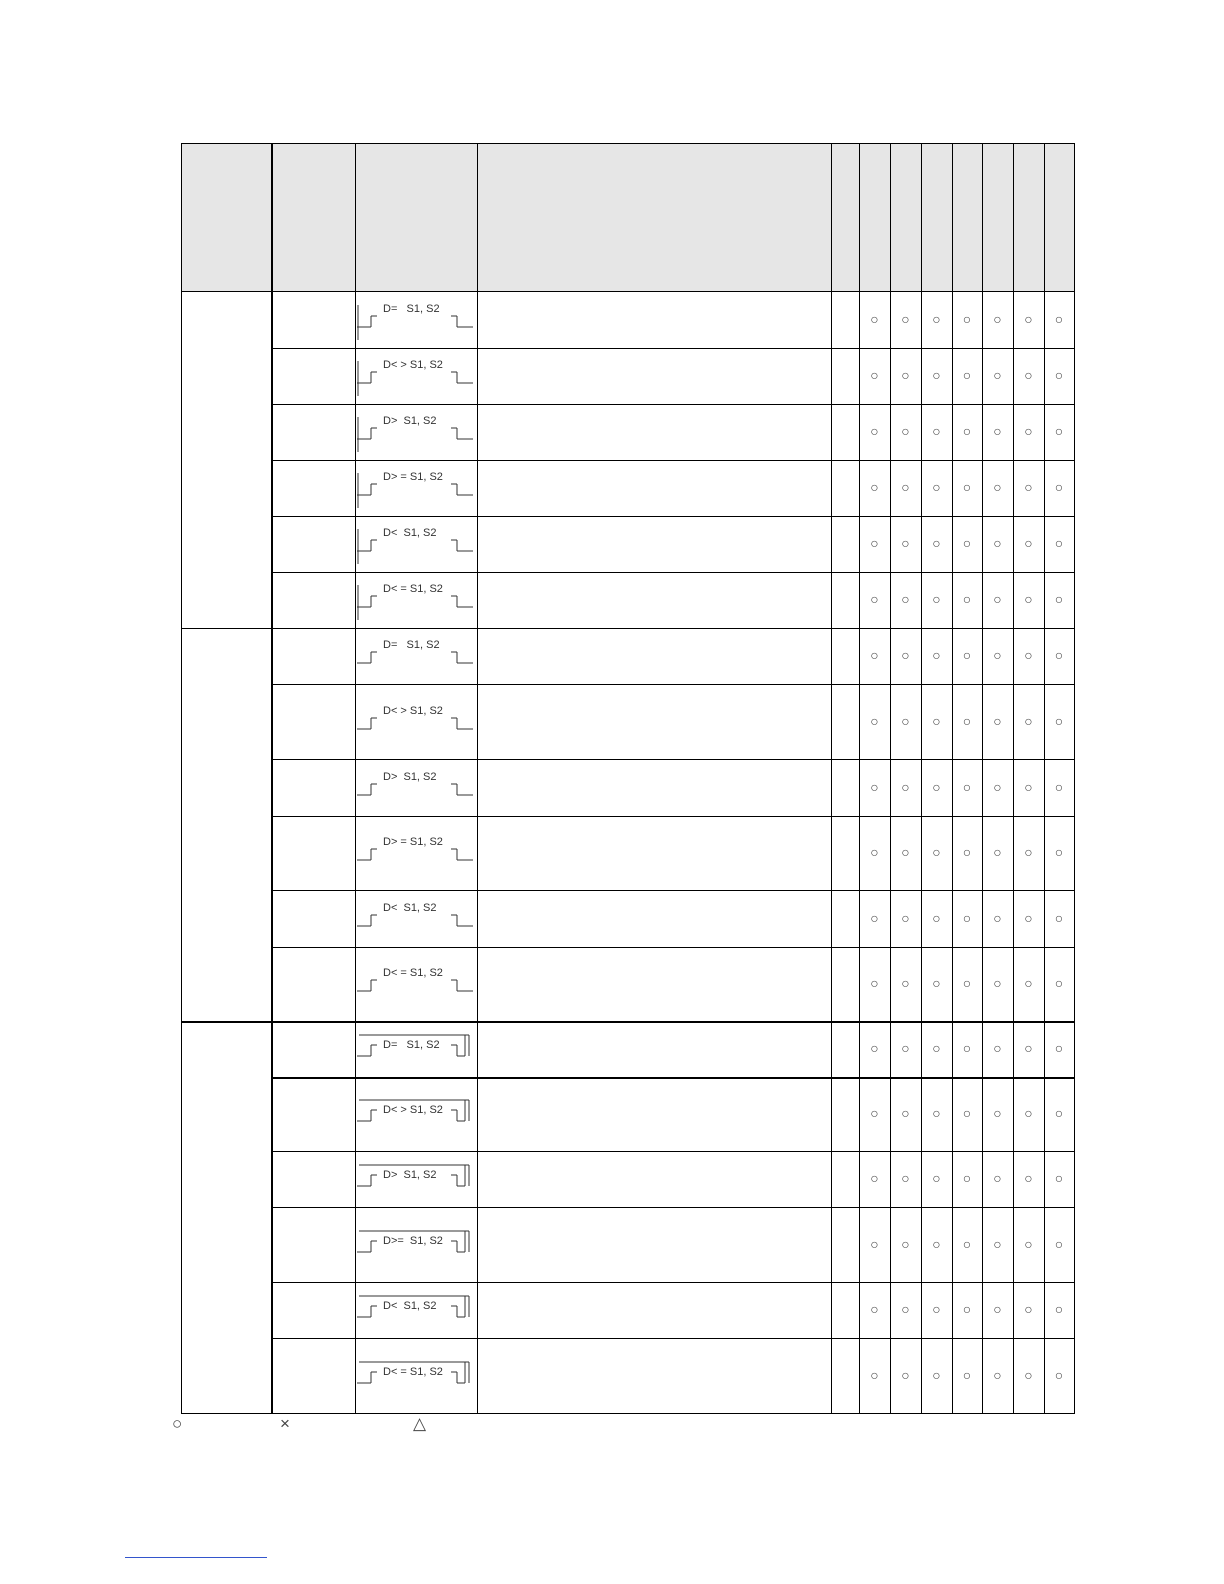  What do you see at coordinates (417, 1245) in the screenshot?
I see `ladder-symbol: D>= S1, S2` at bounding box center [417, 1245].